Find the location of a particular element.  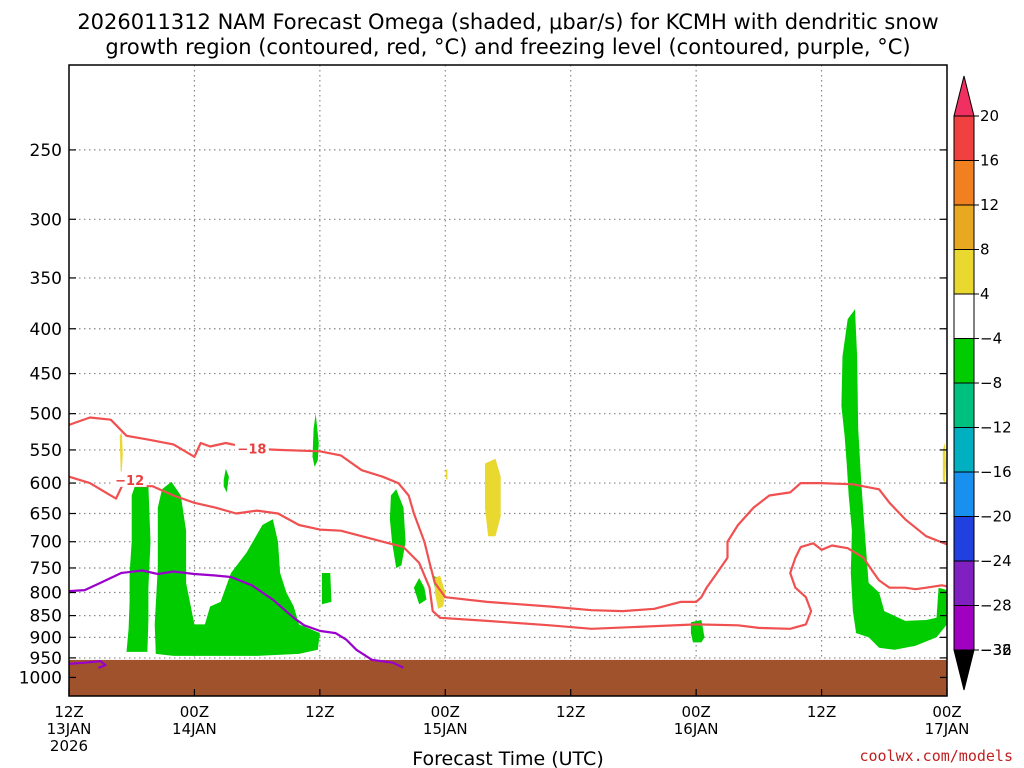

y-tick-label-550: 550 is located at coordinates (46, 451).